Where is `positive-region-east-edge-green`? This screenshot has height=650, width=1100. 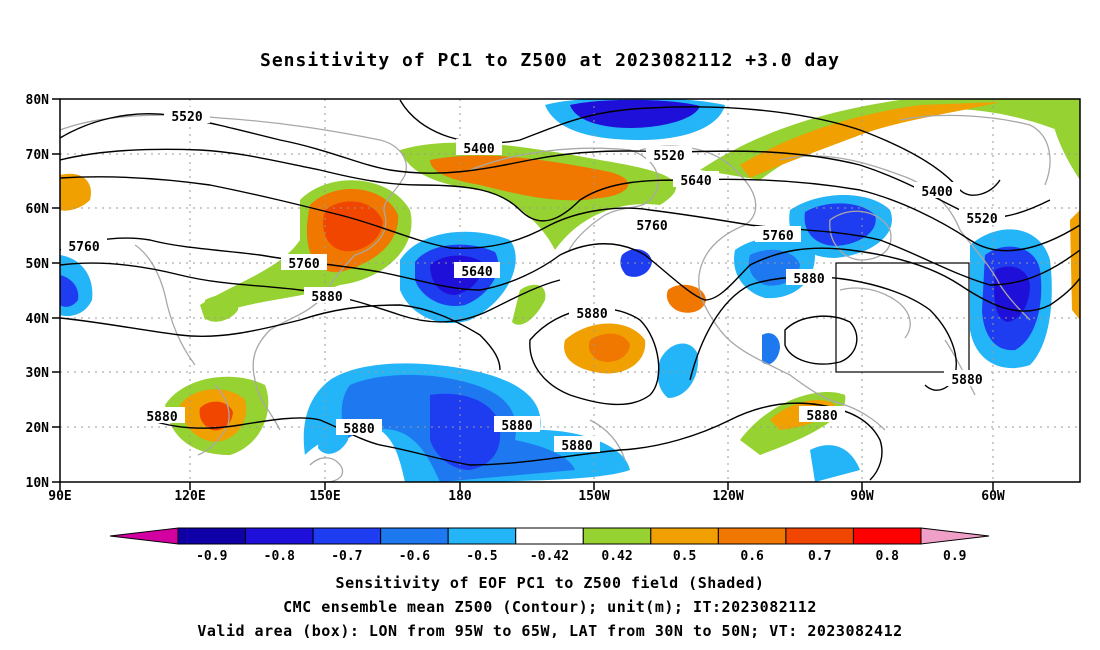 positive-region-east-edge-green is located at coordinates (1065, 142).